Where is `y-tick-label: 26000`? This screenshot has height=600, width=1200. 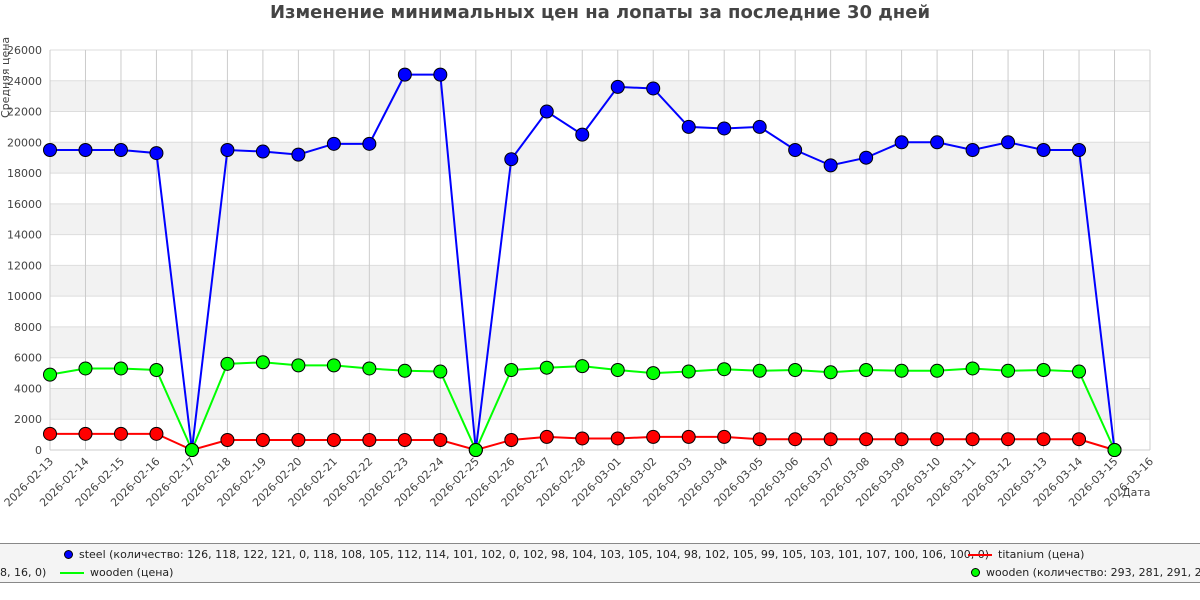 y-tick-label: 26000 is located at coordinates (24, 50).